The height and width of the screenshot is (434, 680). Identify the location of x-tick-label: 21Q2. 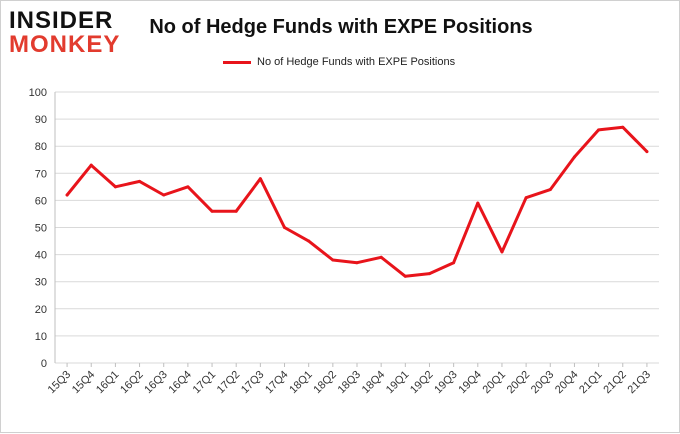
(615, 383).